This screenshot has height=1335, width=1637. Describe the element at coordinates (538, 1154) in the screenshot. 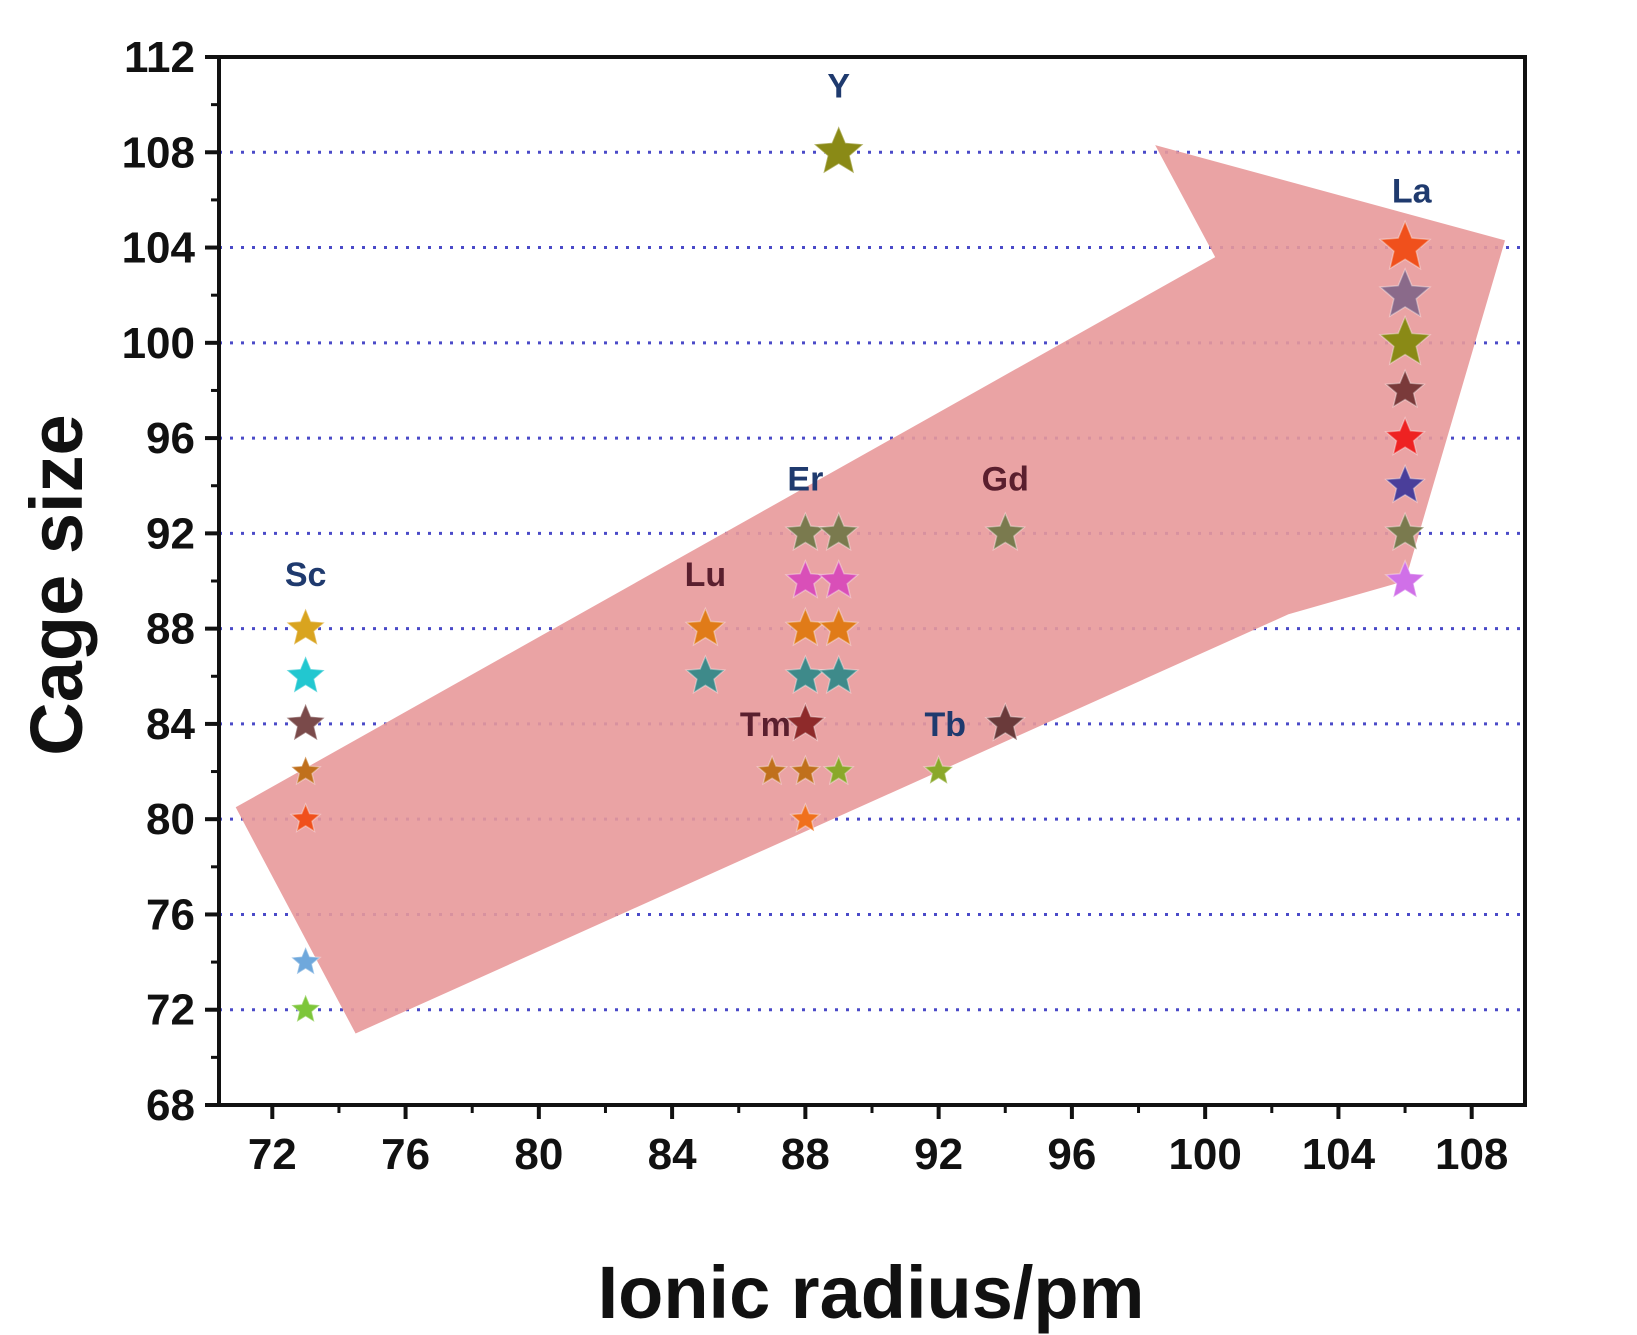

I see `x-tick-label: 80` at that location.